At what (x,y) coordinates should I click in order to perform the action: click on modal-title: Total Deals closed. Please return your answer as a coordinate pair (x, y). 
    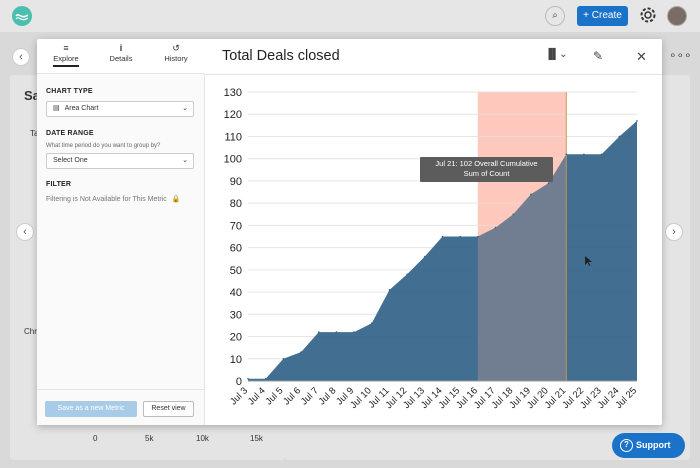
    Looking at the image, I should click on (281, 56).